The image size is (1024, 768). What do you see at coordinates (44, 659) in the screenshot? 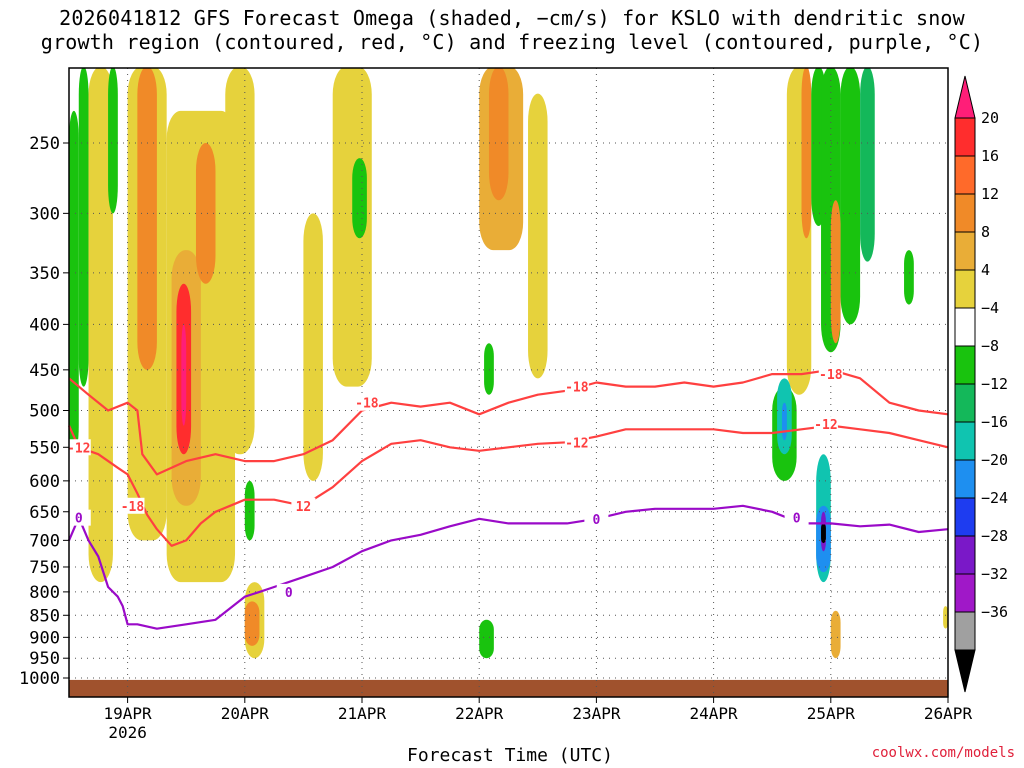
I see `y-tick-label-950: 950` at bounding box center [44, 659].